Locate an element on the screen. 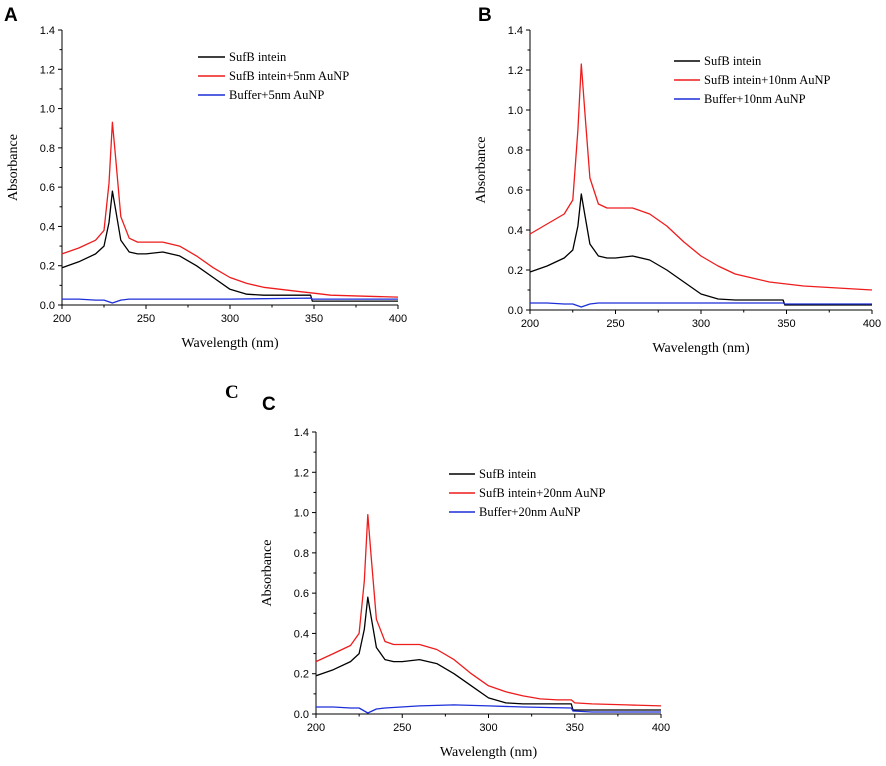  panel-letter: C is located at coordinates (269, 404).